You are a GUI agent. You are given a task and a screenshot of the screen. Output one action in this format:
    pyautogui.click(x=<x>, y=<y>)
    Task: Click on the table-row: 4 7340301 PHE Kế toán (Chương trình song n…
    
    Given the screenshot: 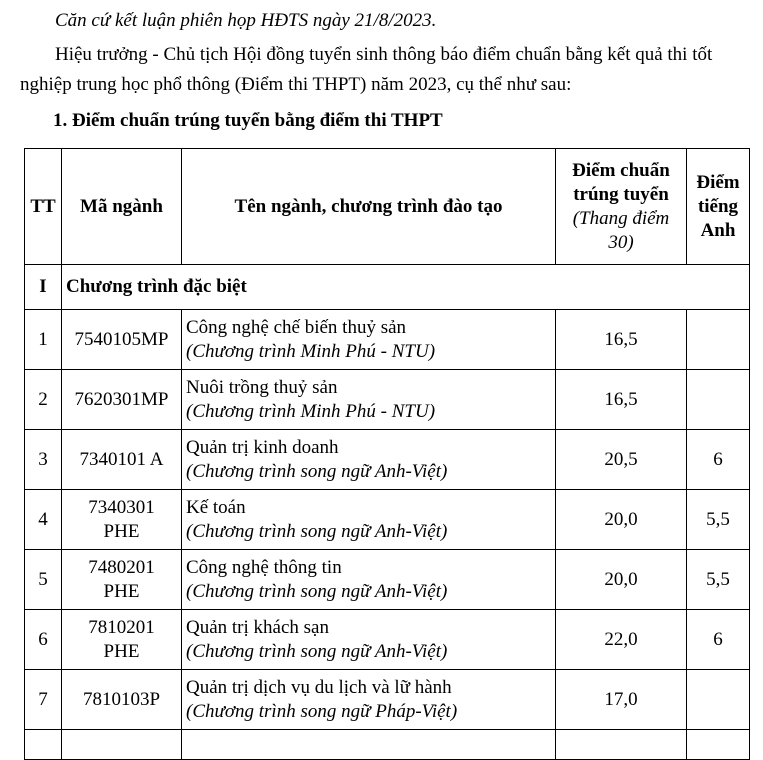 What is the action you would take?
    pyautogui.click(x=387, y=519)
    